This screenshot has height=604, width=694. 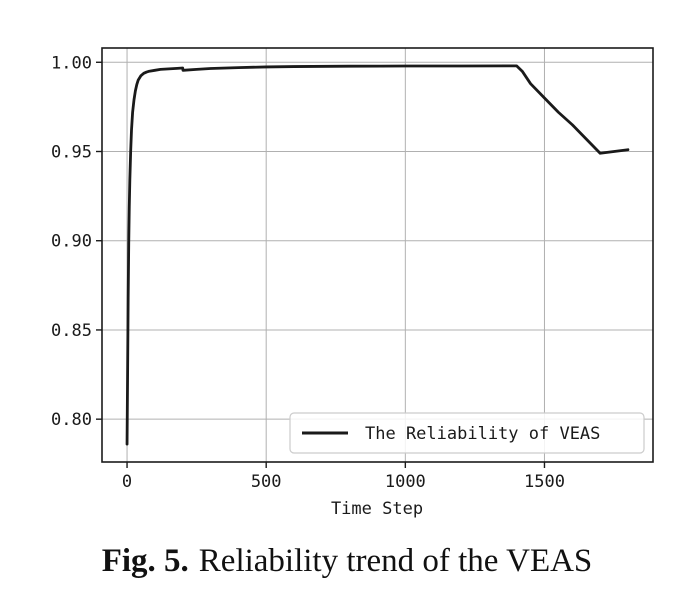 I want to click on y-tick-label: 0.90, so click(x=71, y=242).